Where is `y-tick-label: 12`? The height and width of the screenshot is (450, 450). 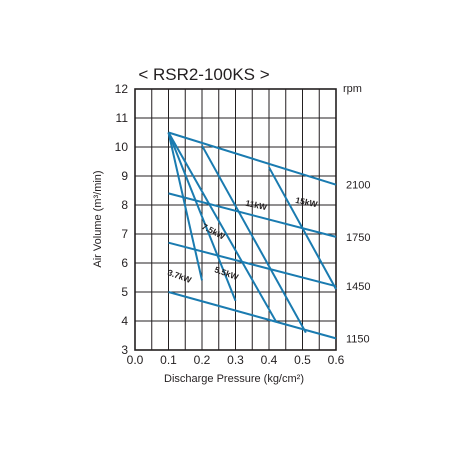 y-tick-label: 12 is located at coordinates (122, 89).